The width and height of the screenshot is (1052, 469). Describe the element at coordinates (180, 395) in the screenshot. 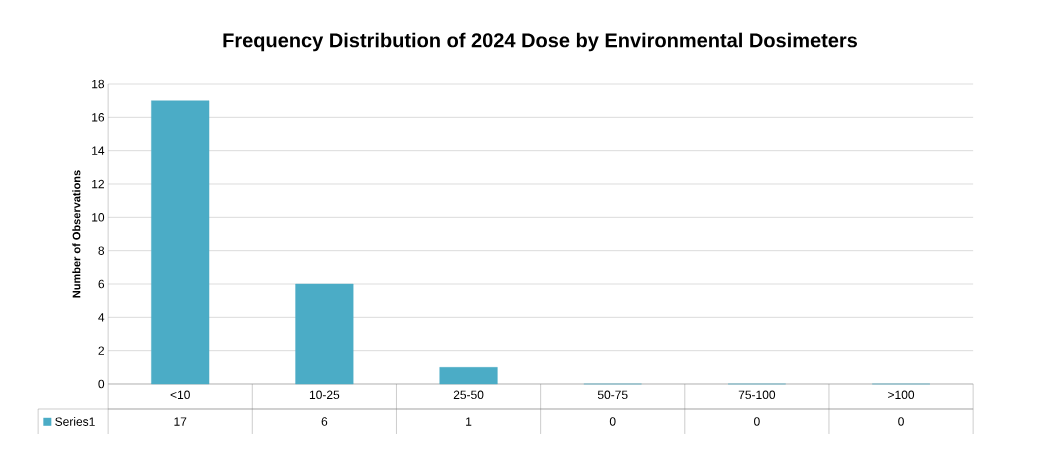

I see `x-tick-label: <10` at that location.